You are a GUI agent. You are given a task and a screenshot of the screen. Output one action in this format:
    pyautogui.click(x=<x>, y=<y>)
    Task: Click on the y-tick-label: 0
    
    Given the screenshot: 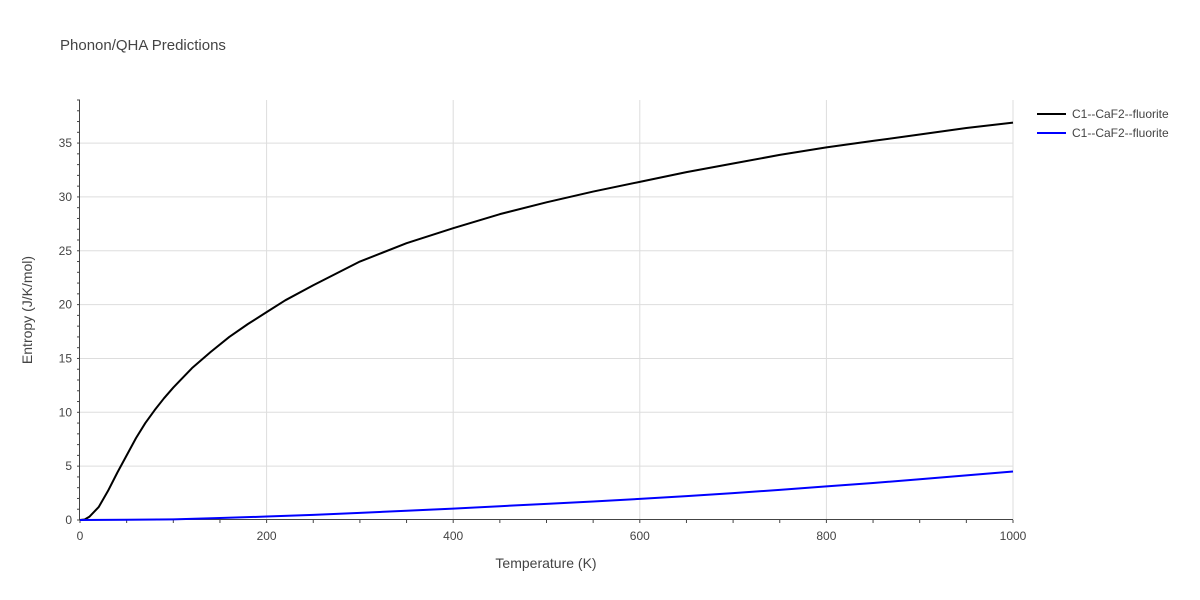 What is the action you would take?
    pyautogui.click(x=68, y=520)
    